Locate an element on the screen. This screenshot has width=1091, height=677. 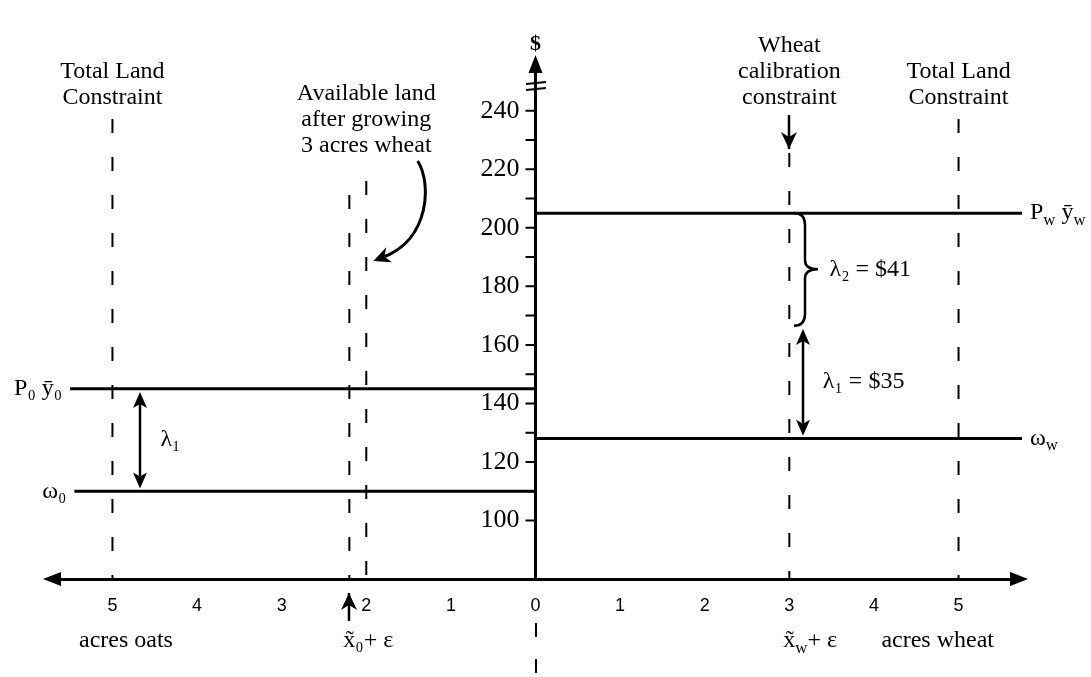
y-tick-label: 220 is located at coordinates (500, 168).